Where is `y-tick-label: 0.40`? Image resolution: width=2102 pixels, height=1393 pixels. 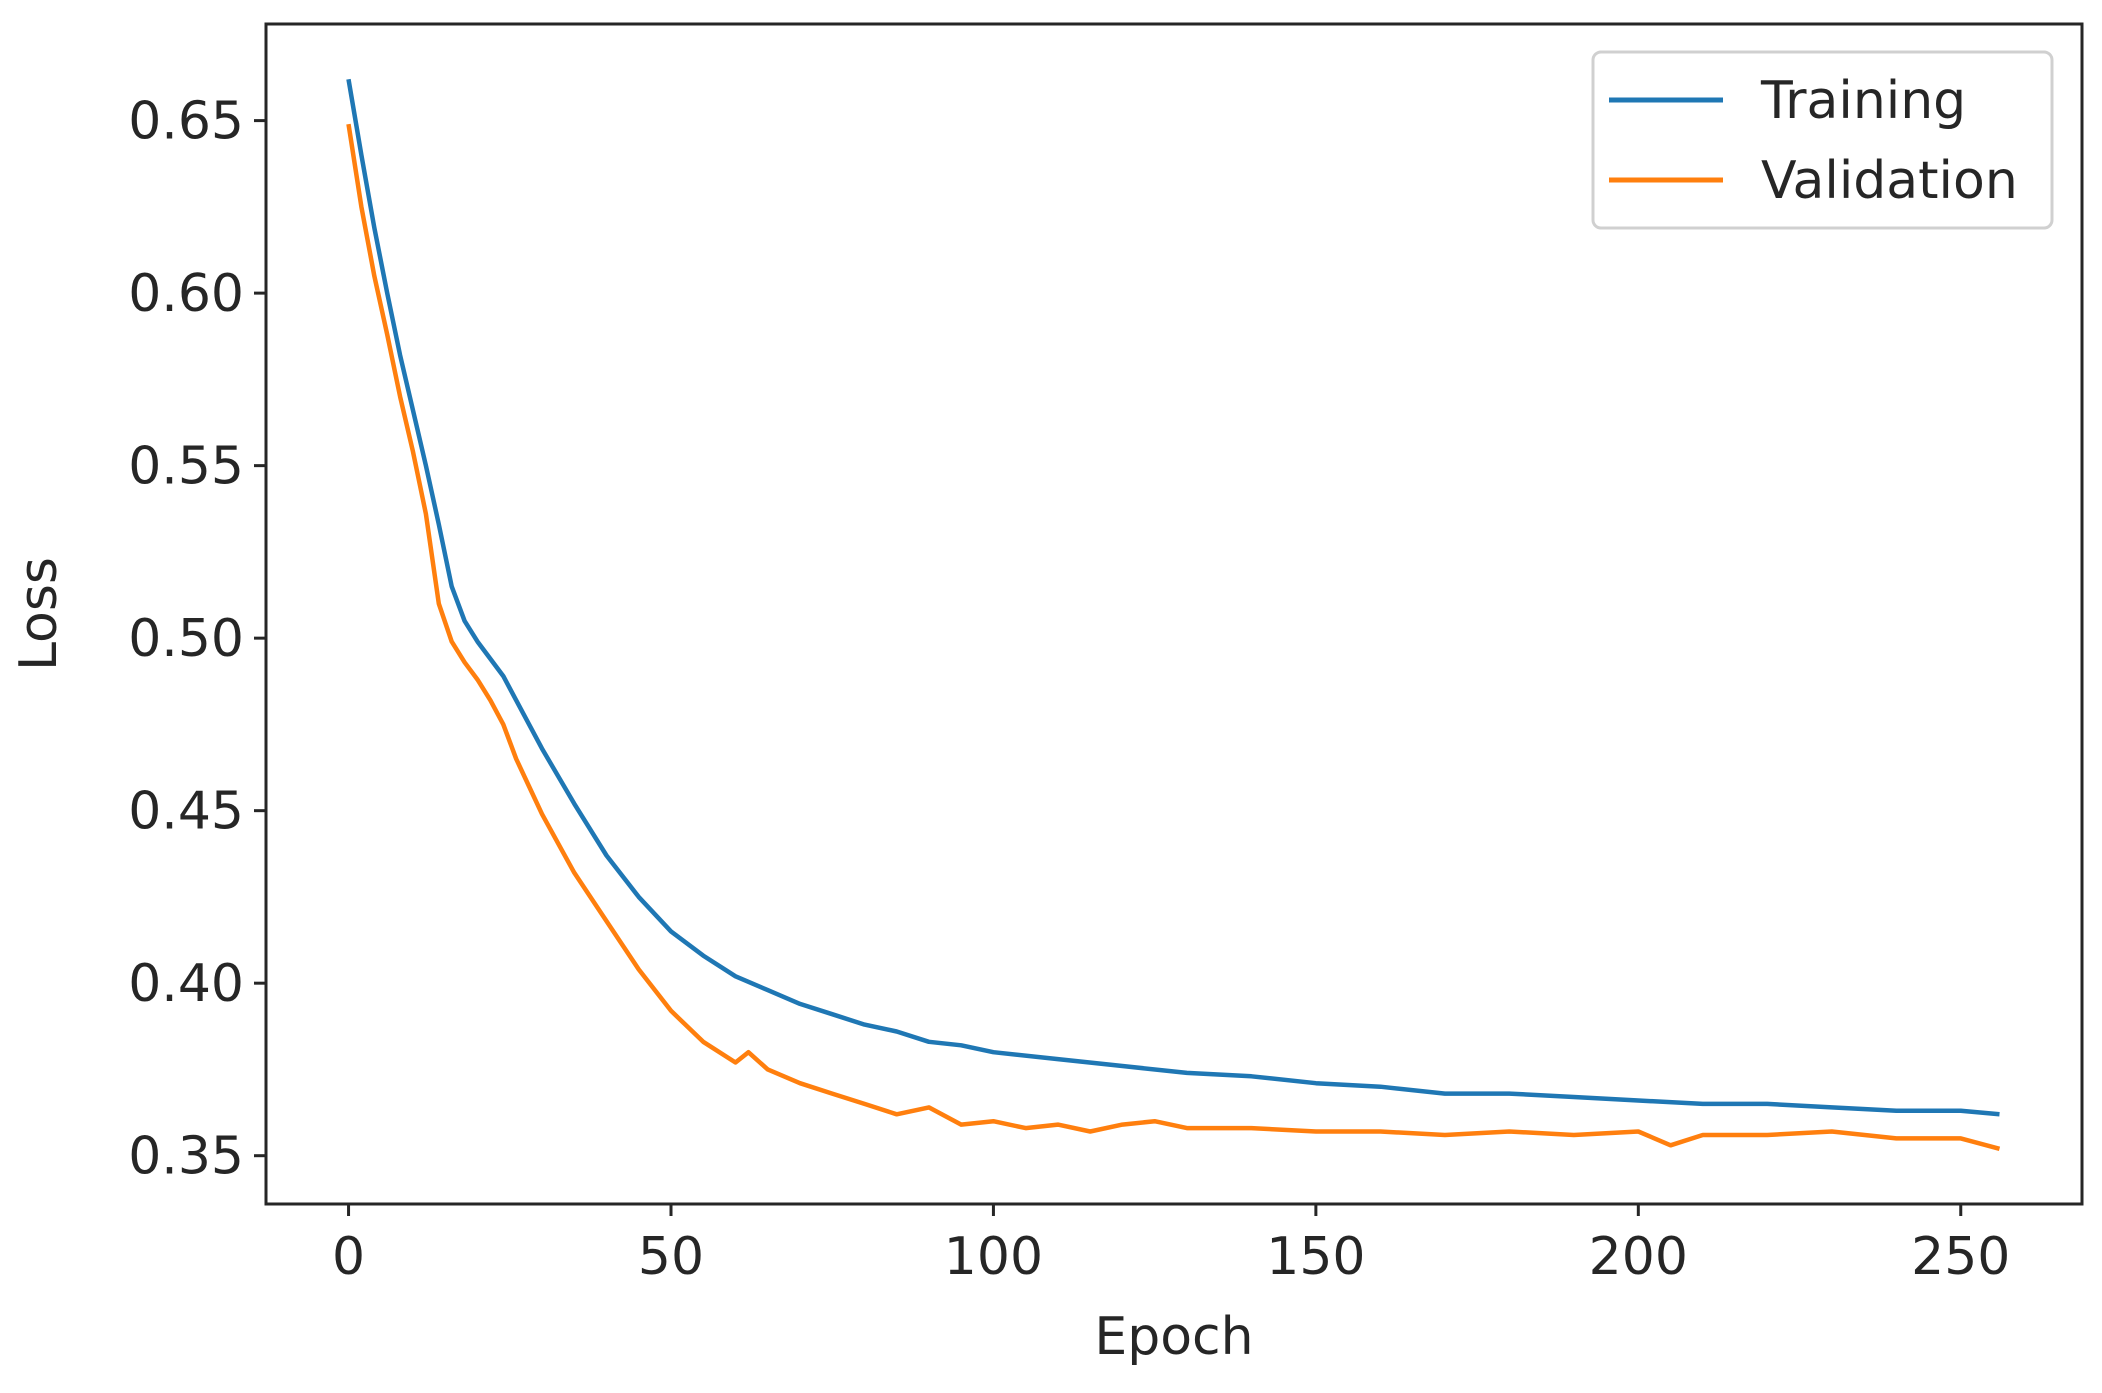
y-tick-label: 0.40 is located at coordinates (186, 984).